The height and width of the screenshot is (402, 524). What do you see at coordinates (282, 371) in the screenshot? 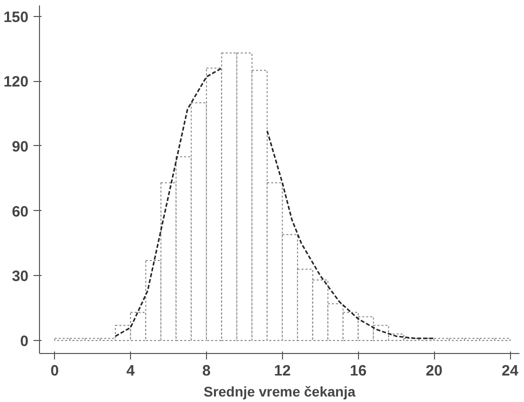
I see `x-tick-label: 12` at bounding box center [282, 371].